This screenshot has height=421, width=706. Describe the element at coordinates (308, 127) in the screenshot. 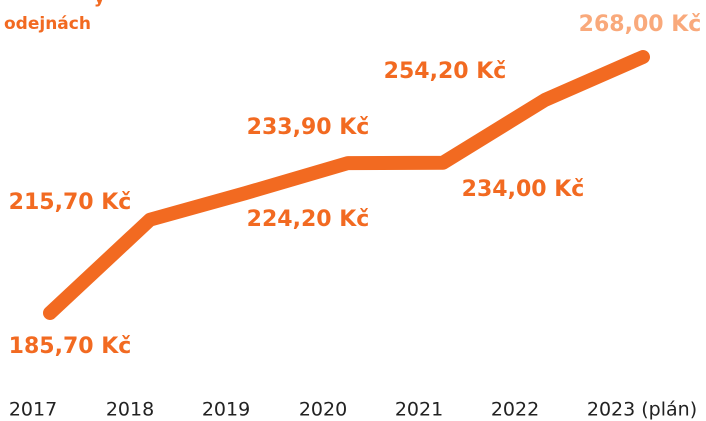

I see `value-label: 233,90 Kč` at that location.